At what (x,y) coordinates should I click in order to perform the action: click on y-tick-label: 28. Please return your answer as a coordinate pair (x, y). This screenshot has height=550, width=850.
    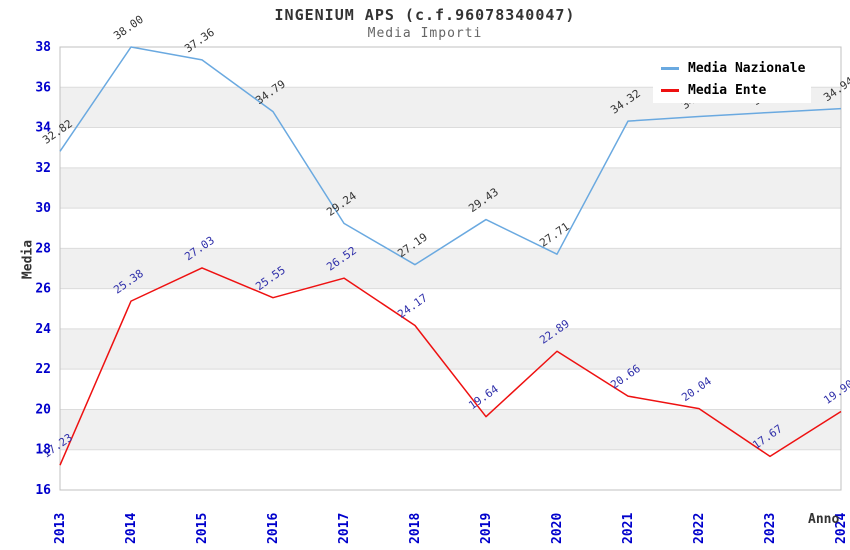
    Looking at the image, I should click on (43, 248).